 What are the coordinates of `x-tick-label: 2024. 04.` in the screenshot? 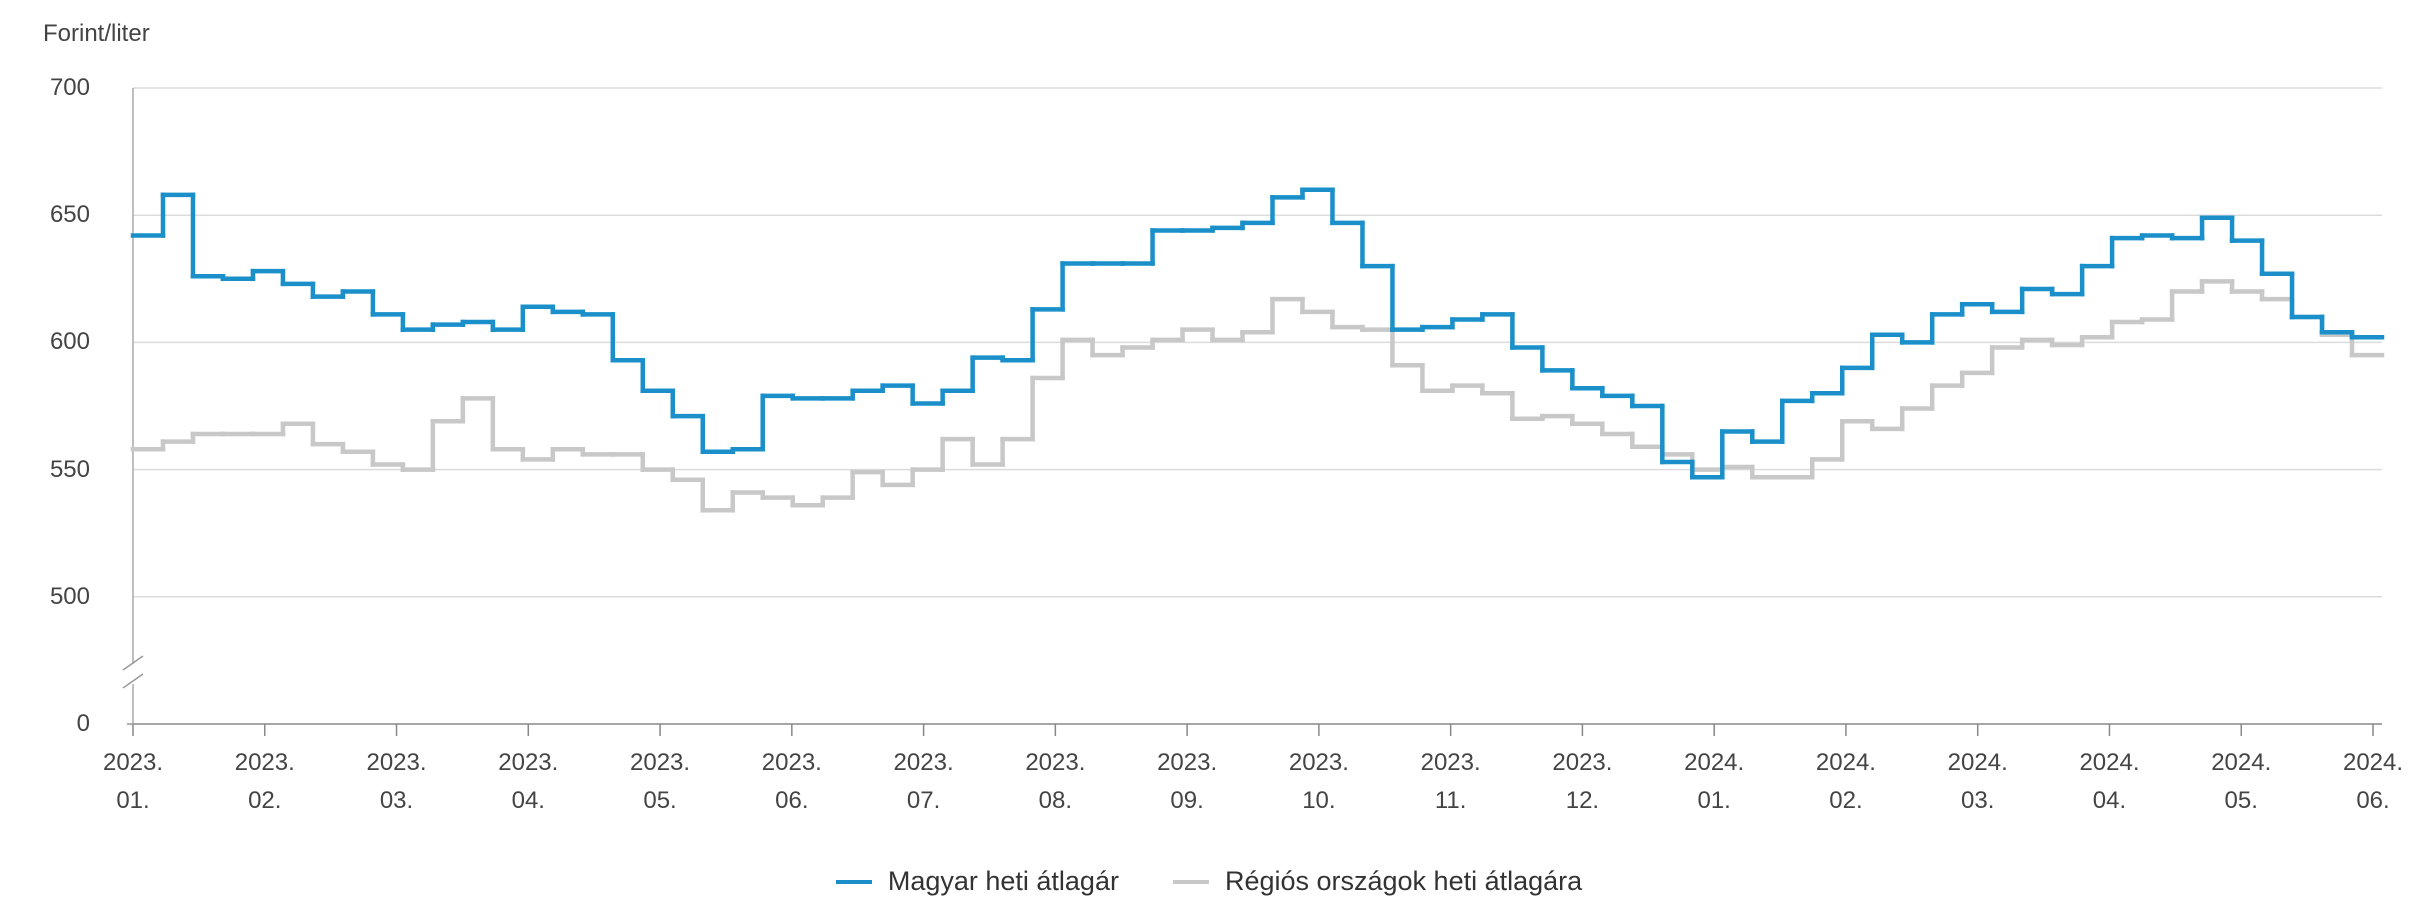 It's located at (2109, 781).